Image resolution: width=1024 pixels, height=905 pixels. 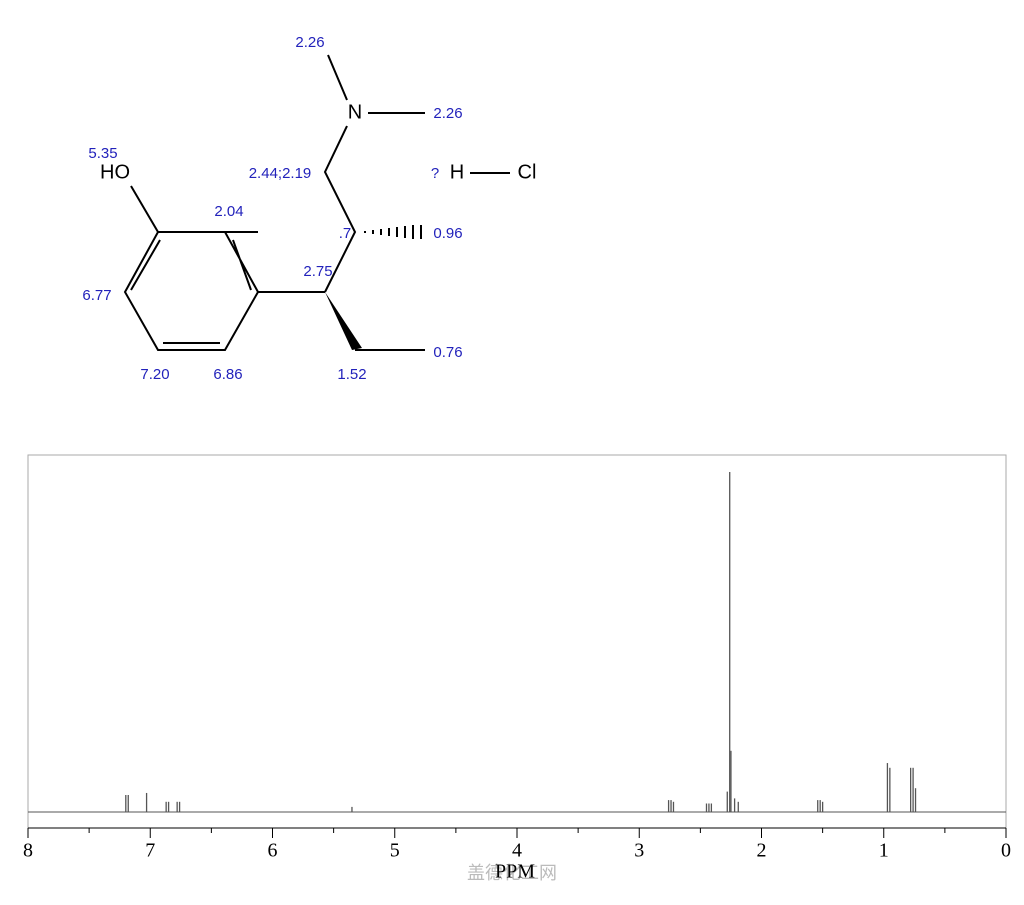 I want to click on shift-label: 1.52, so click(x=351, y=374).